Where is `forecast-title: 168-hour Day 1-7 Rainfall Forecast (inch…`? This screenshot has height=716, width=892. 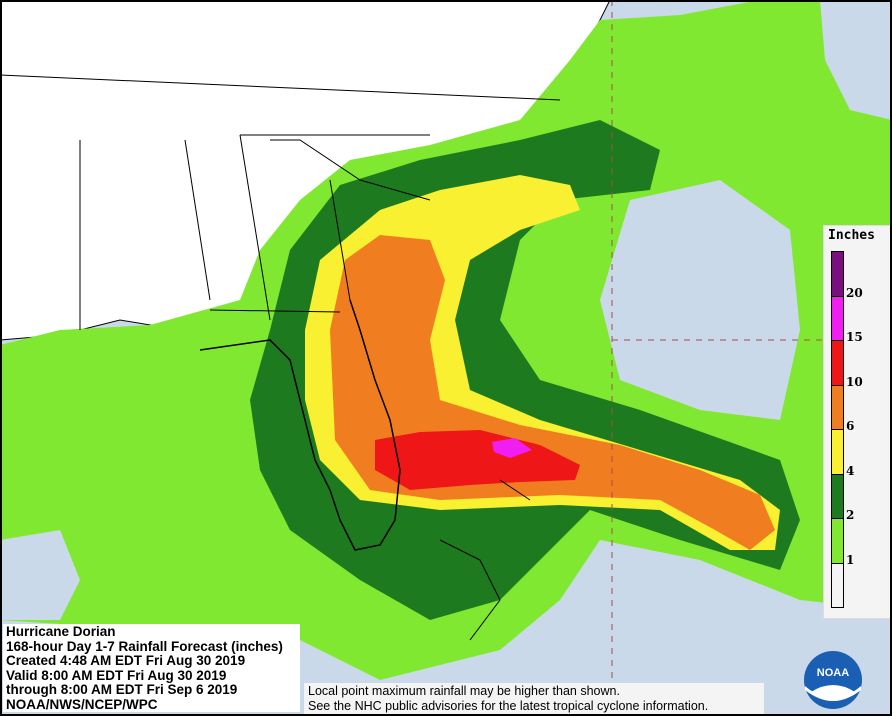 forecast-title: 168-hour Day 1-7 Rainfall Forecast (inch… is located at coordinates (144, 646).